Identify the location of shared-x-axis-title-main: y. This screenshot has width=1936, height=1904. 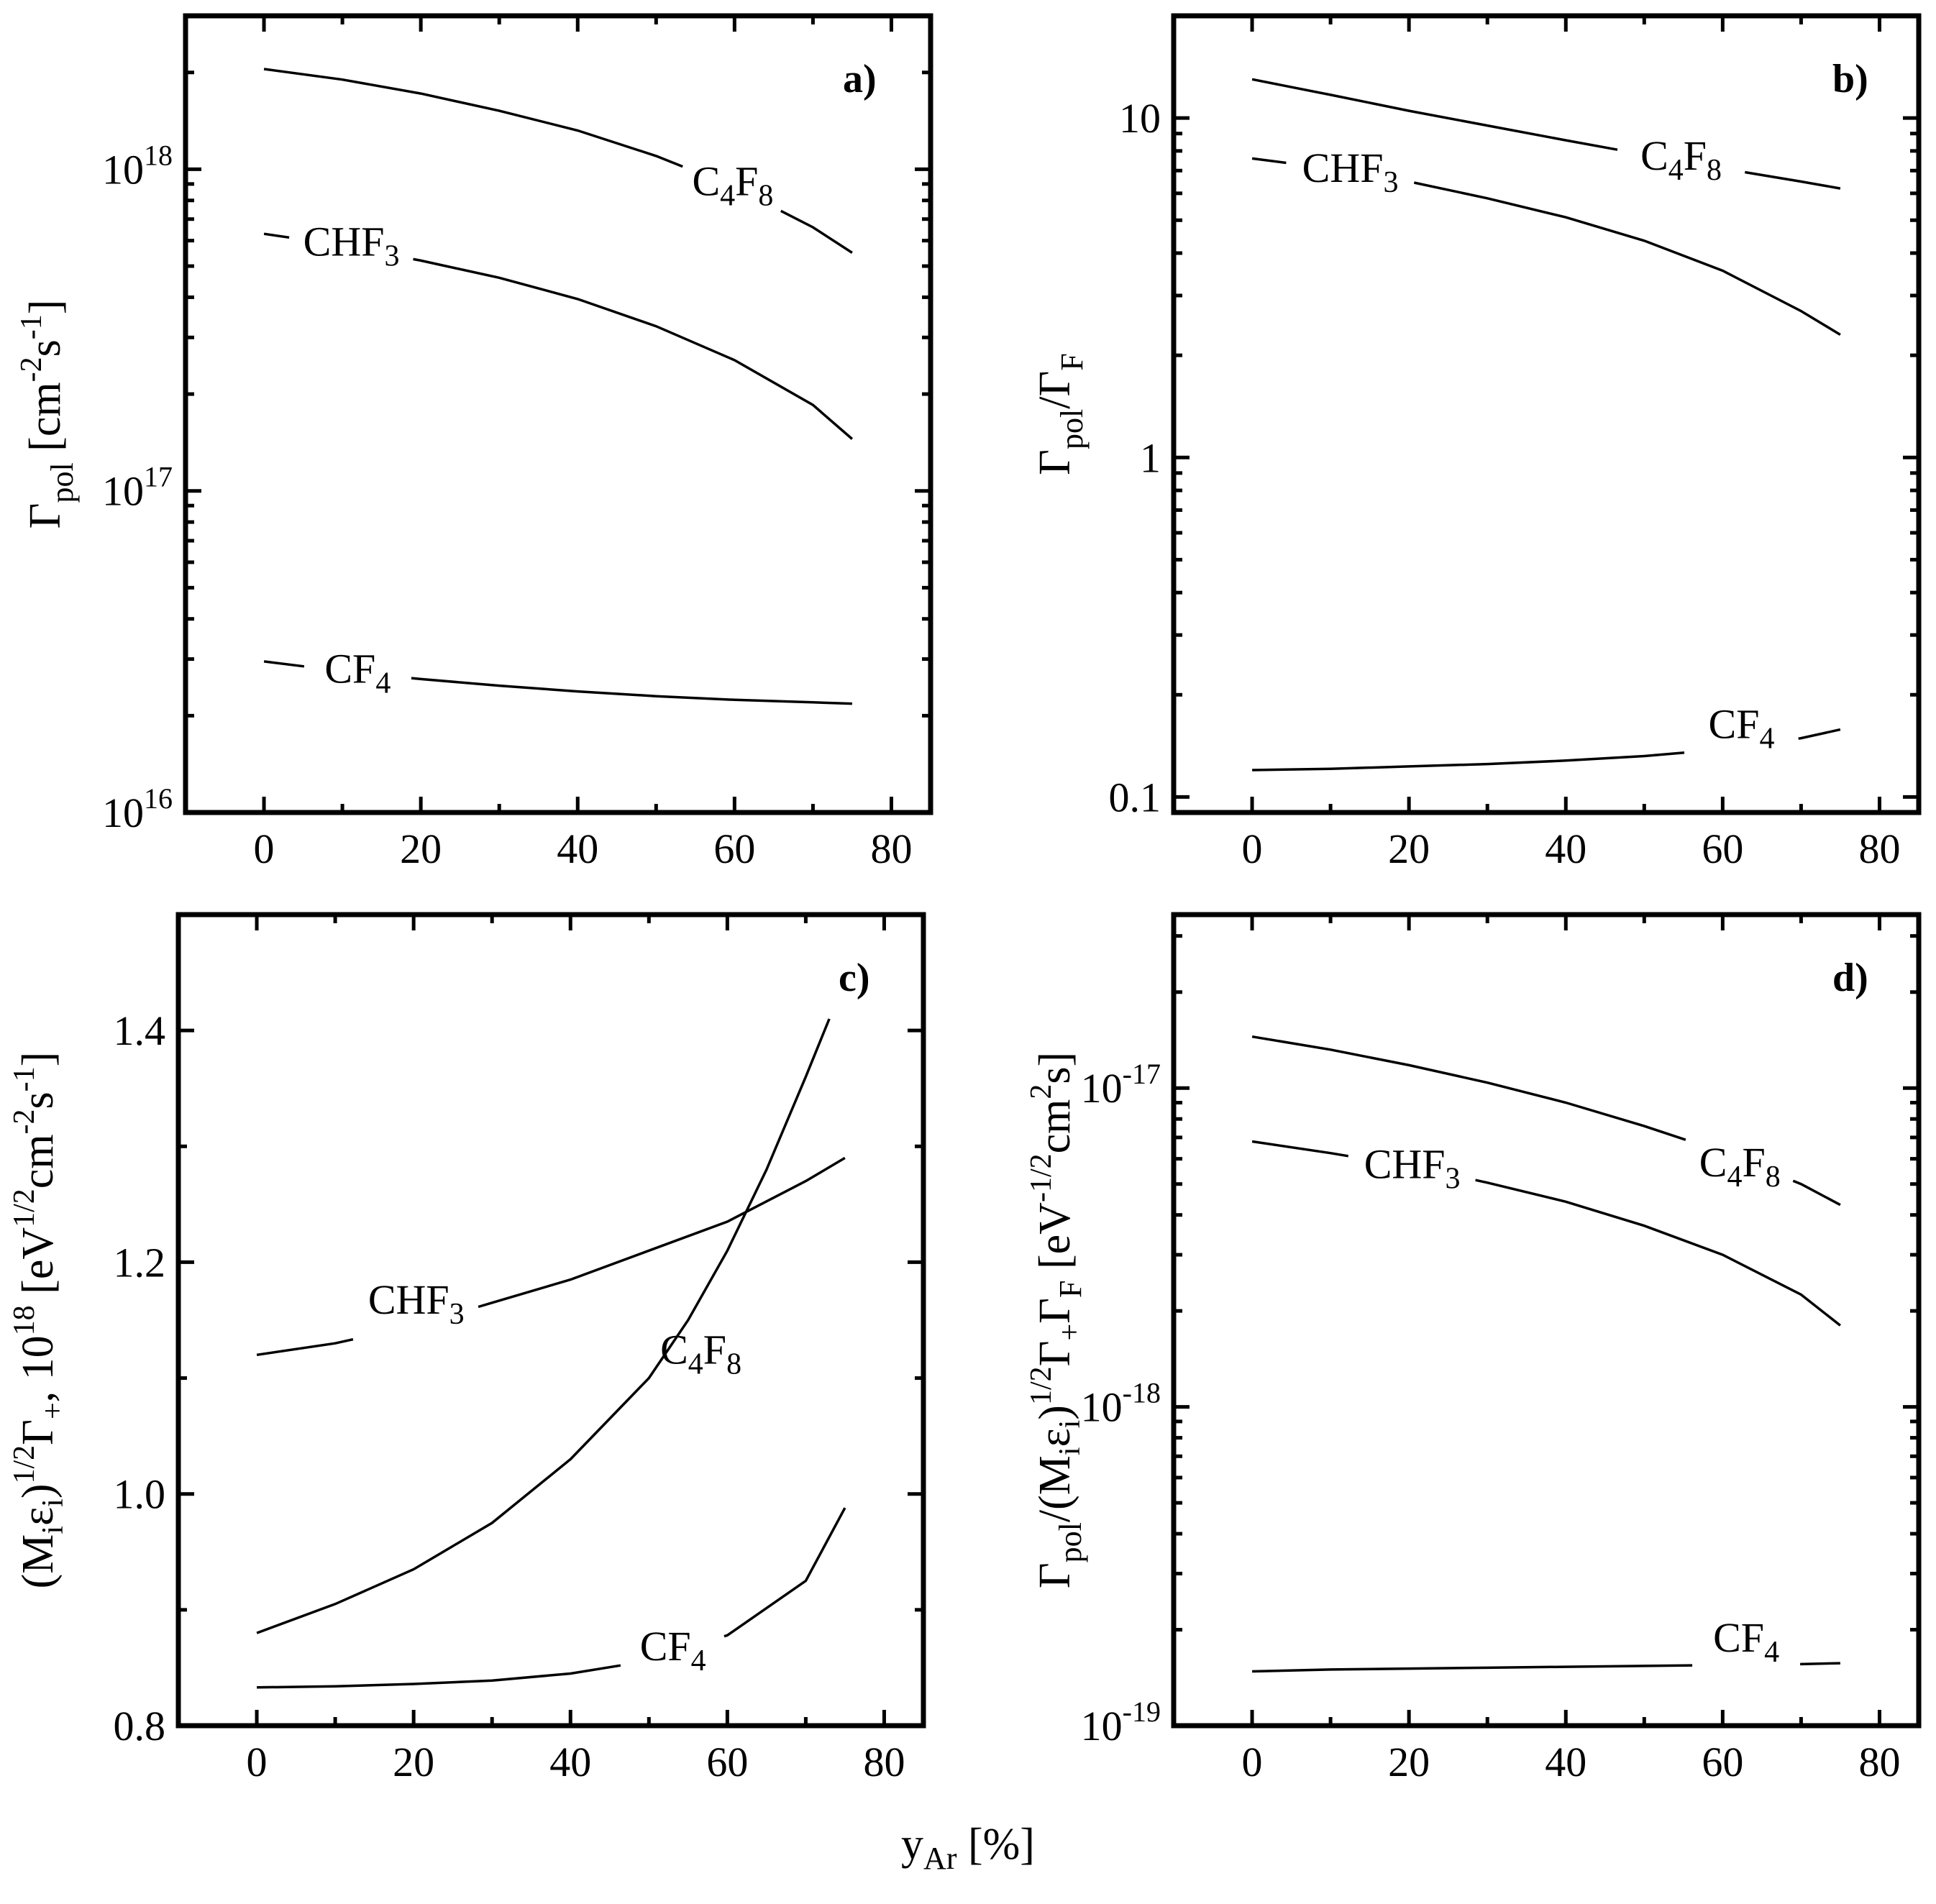
(912, 1844).